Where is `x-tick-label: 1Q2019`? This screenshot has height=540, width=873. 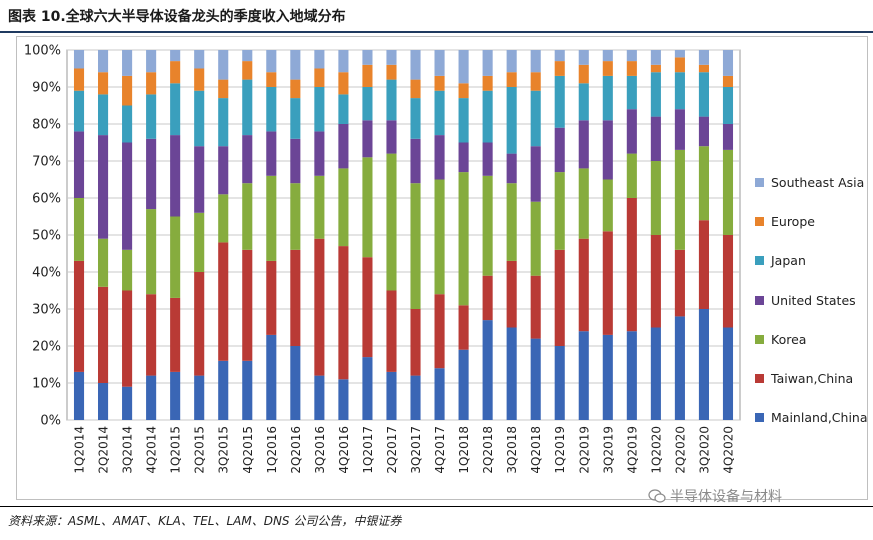
x-tick-label: 1Q2019 is located at coordinates (560, 450).